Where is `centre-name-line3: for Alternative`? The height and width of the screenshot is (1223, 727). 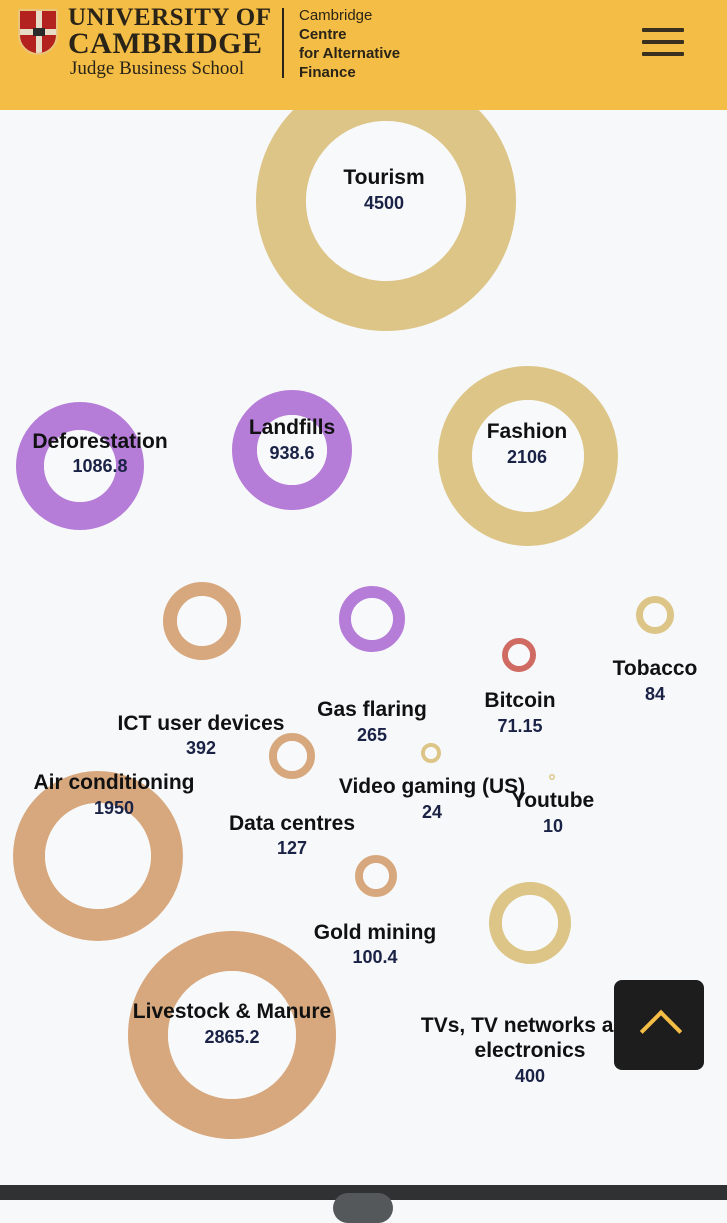
centre-name-line3: for Alternative is located at coordinates (350, 53).